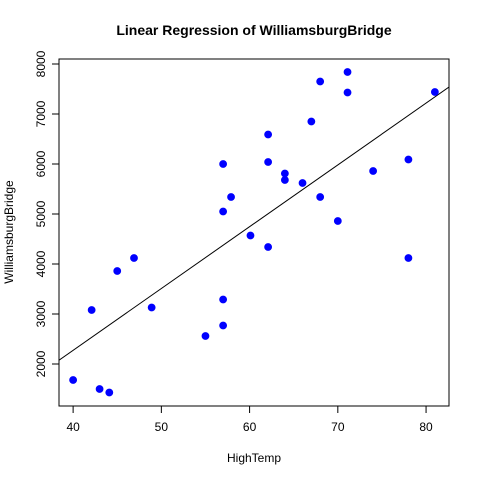 This screenshot has height=480, width=480. Describe the element at coordinates (338, 427) in the screenshot. I see `x-tick-label: 70` at that location.